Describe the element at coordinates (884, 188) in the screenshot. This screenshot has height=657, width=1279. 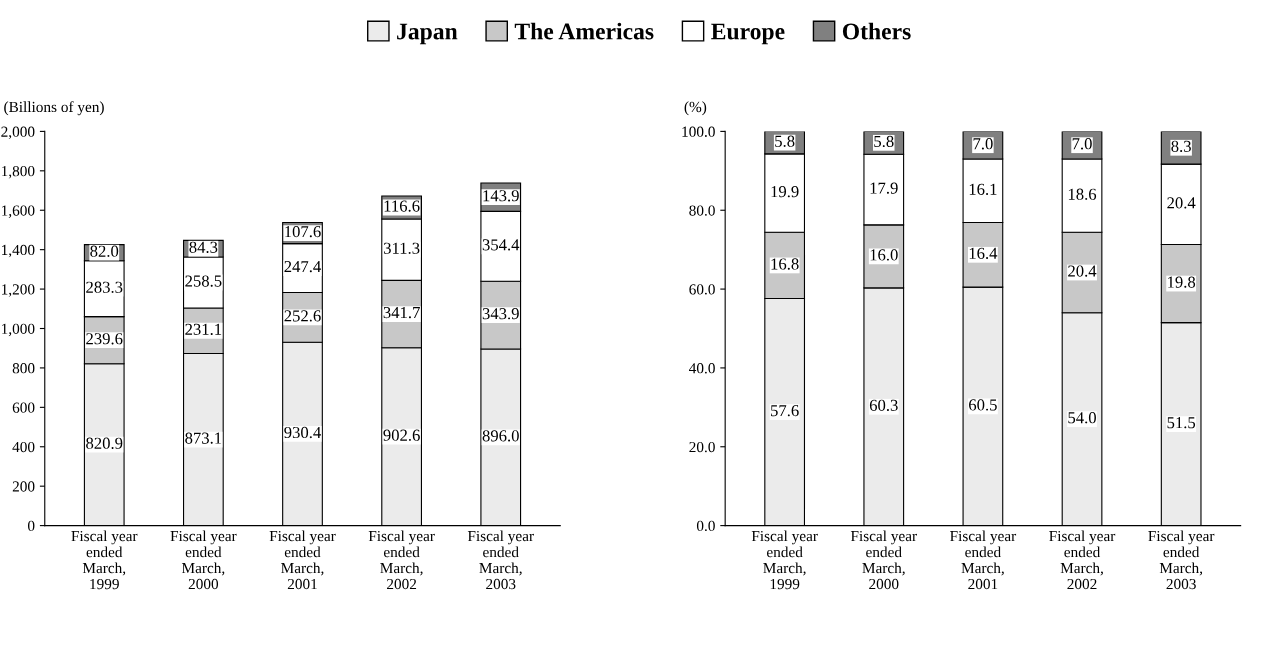
I see `data-label: 17.9` at that location.